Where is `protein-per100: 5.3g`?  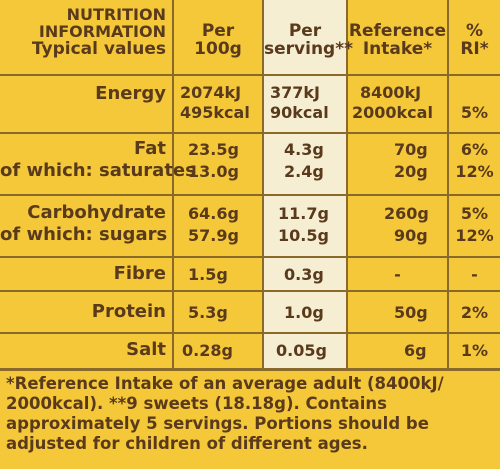
protein-per100: 5.3g is located at coordinates (208, 312).